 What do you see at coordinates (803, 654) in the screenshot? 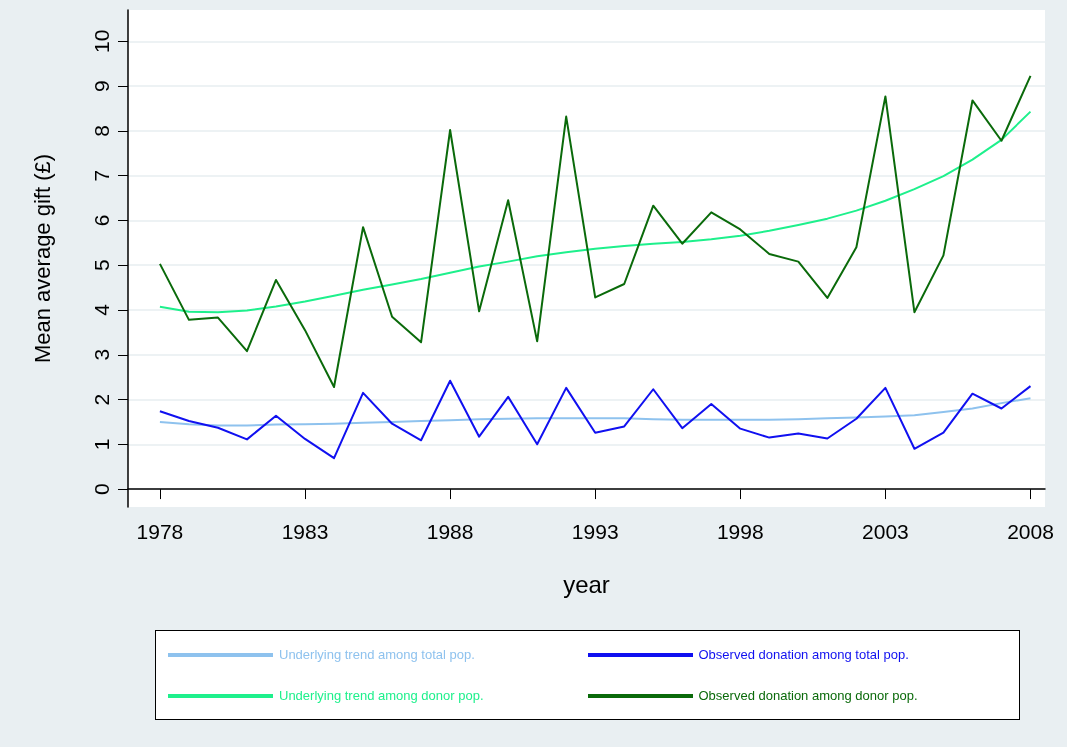
I see `text: Observed donation among total pop.` at bounding box center [803, 654].